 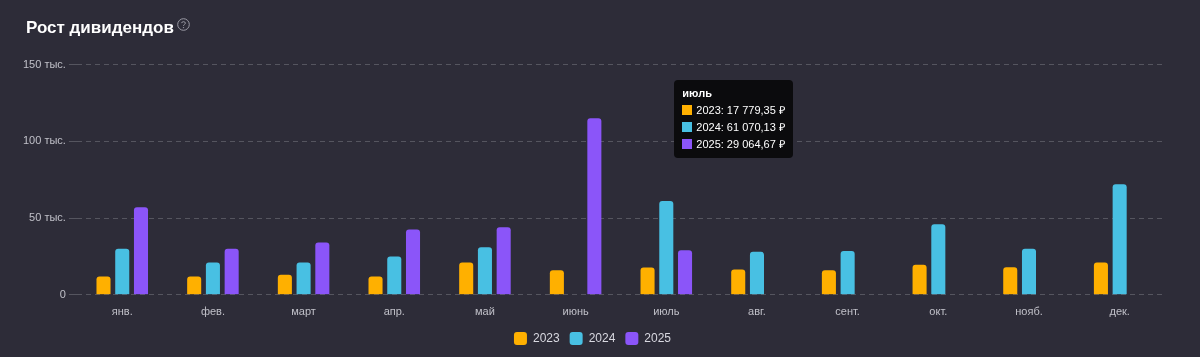 I want to click on x-tick-label: авг., so click(x=757, y=311).